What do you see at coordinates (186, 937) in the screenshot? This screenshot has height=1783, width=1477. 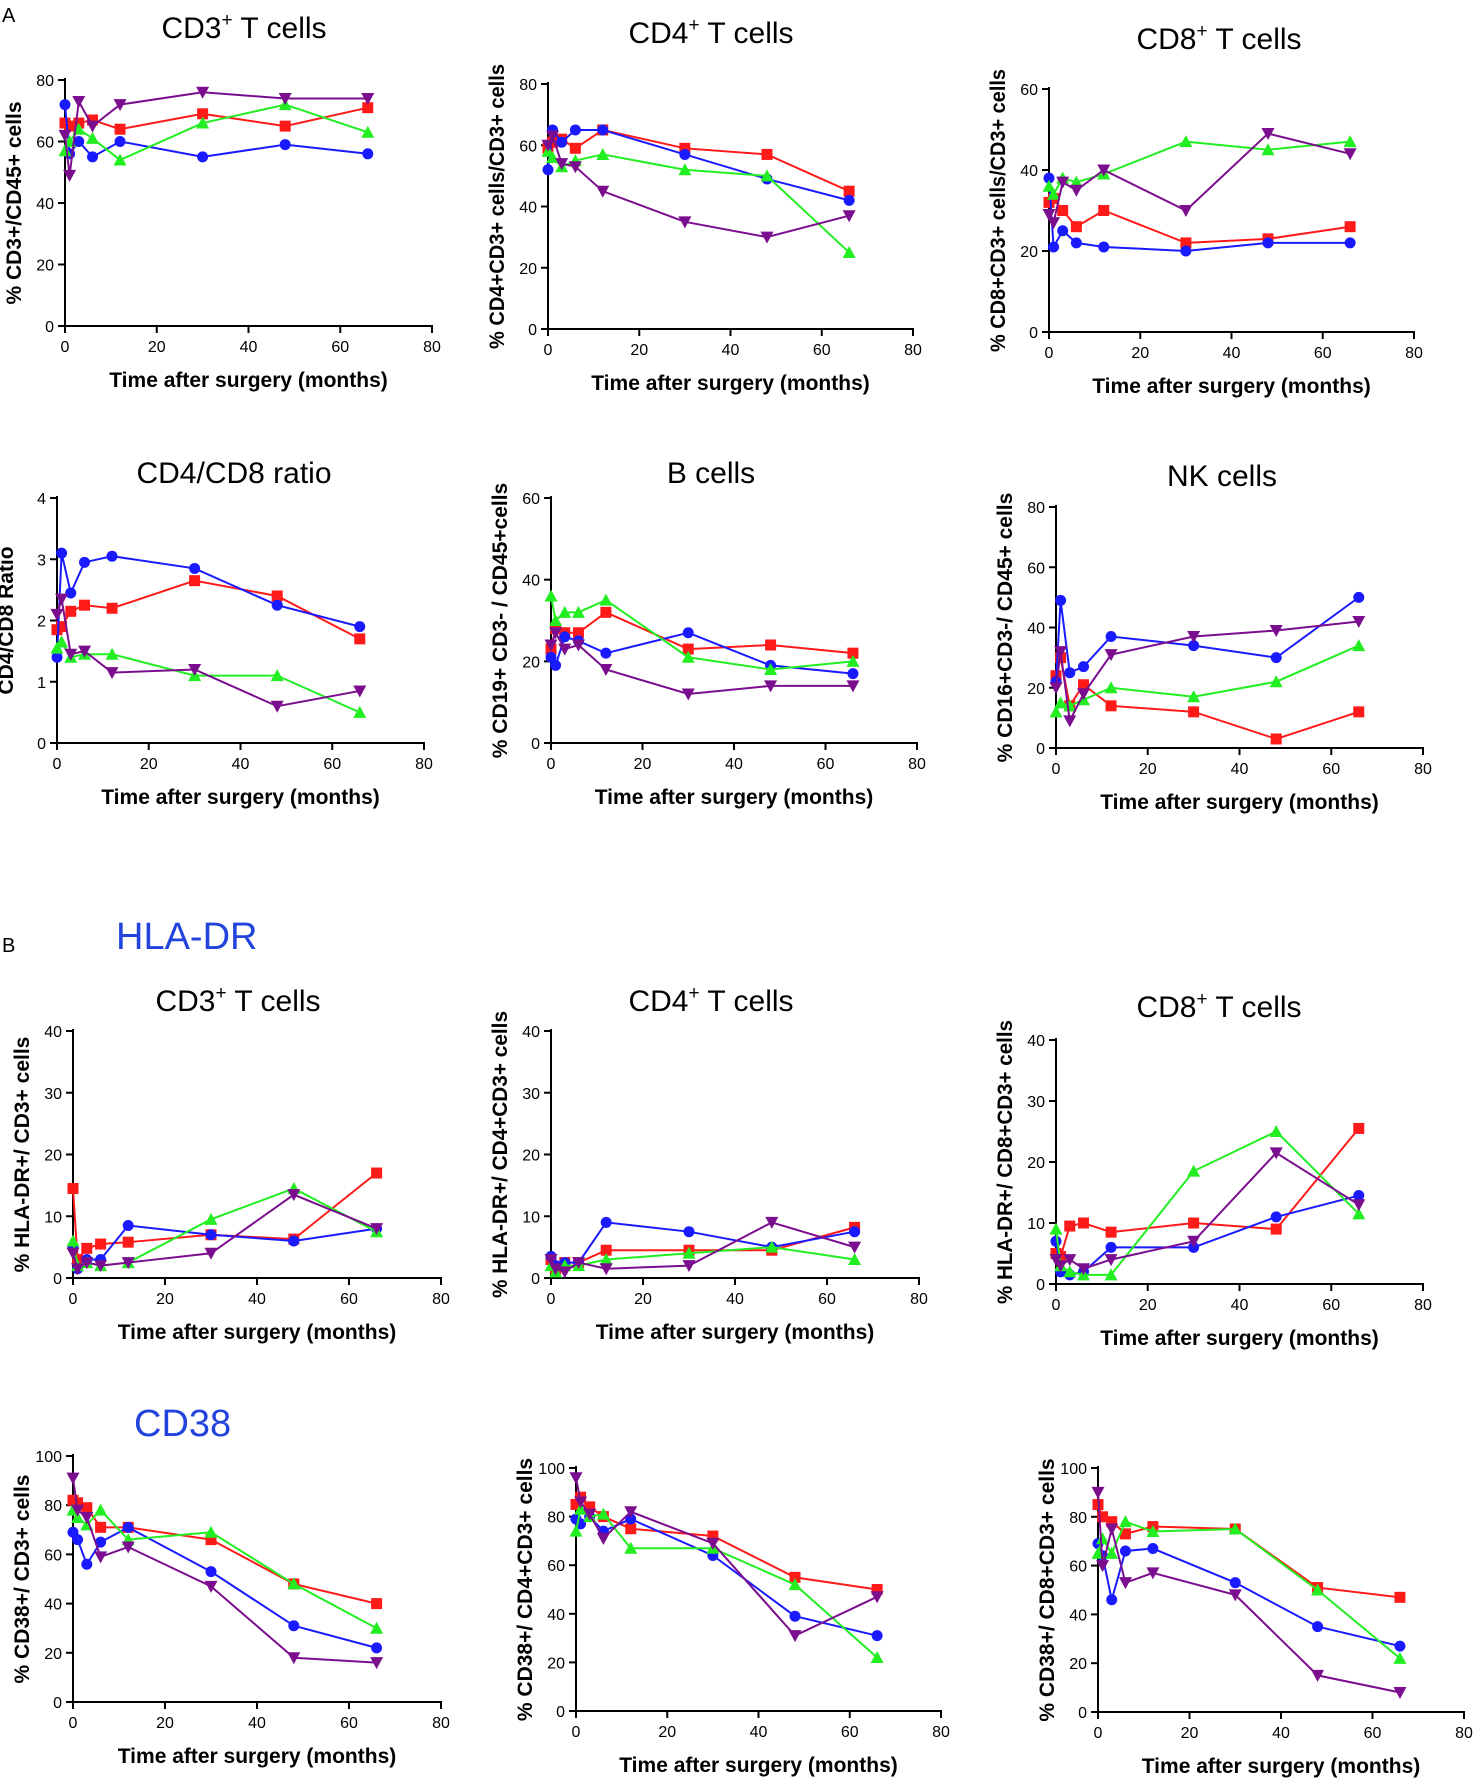 I see `hla-dr-label: HLA-DR` at bounding box center [186, 937].